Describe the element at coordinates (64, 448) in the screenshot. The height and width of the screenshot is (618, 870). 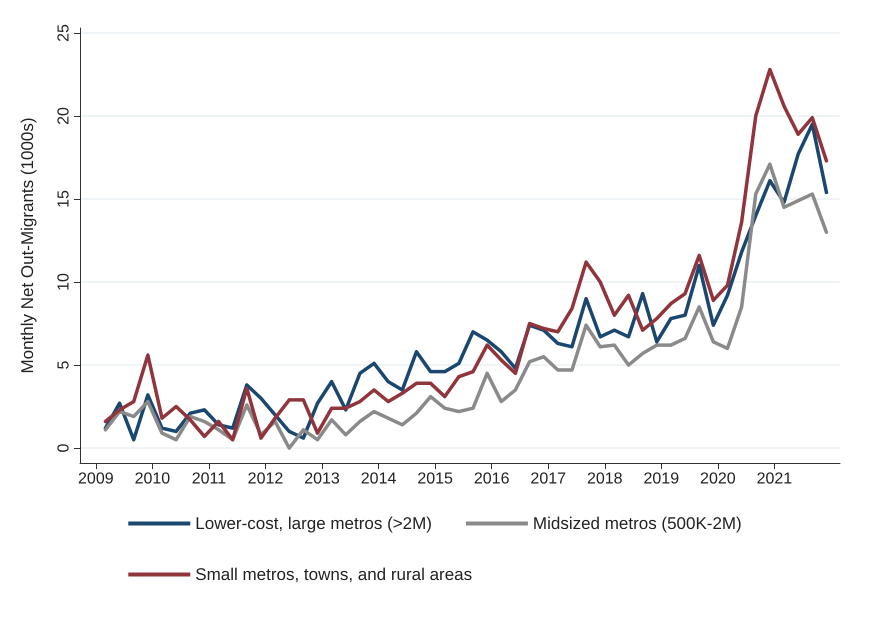
I see `y-tick-label: 0` at that location.